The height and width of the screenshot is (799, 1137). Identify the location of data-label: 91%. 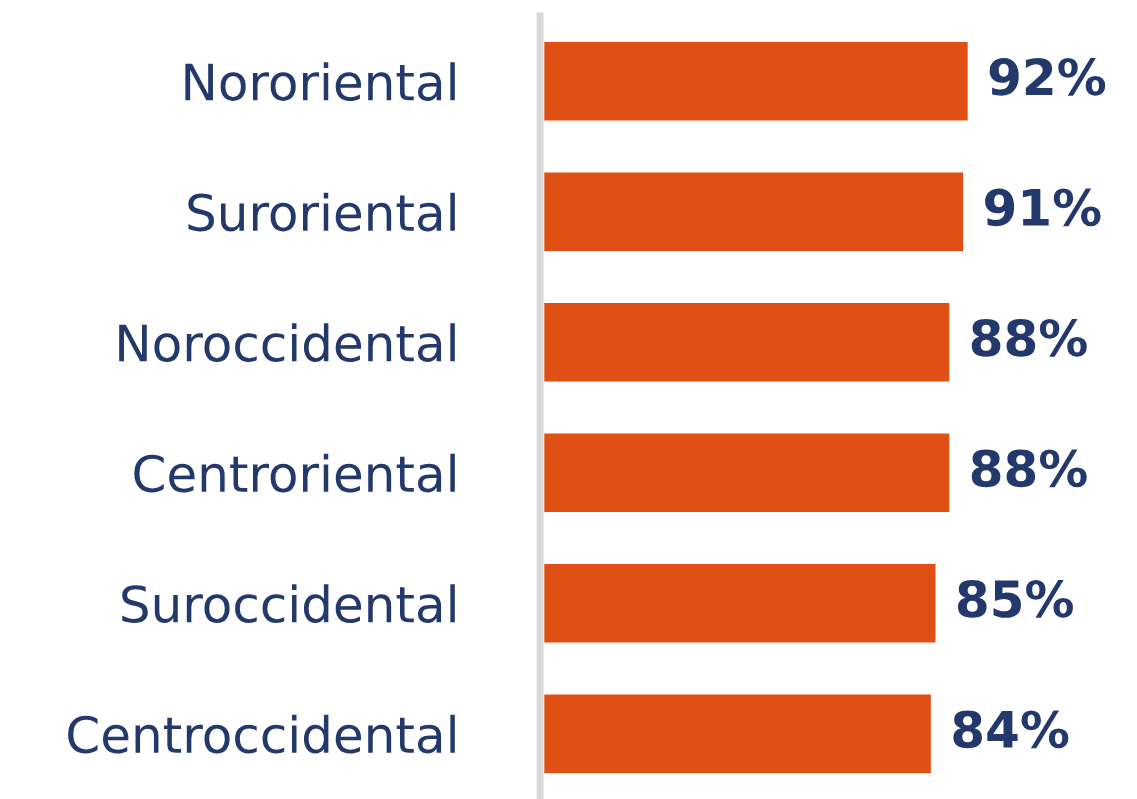
(1043, 207).